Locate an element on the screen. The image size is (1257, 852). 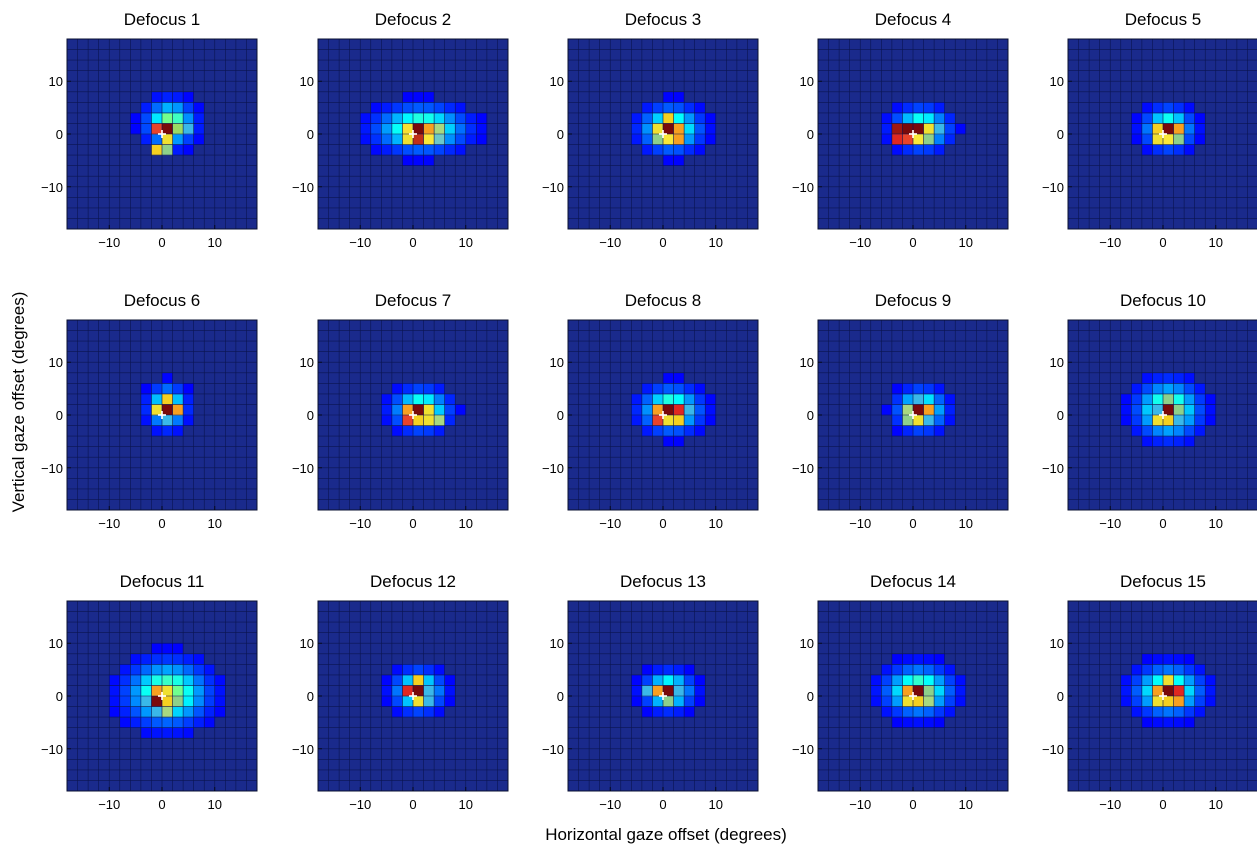
x-tick-label: −10 is located at coordinates (860, 242).